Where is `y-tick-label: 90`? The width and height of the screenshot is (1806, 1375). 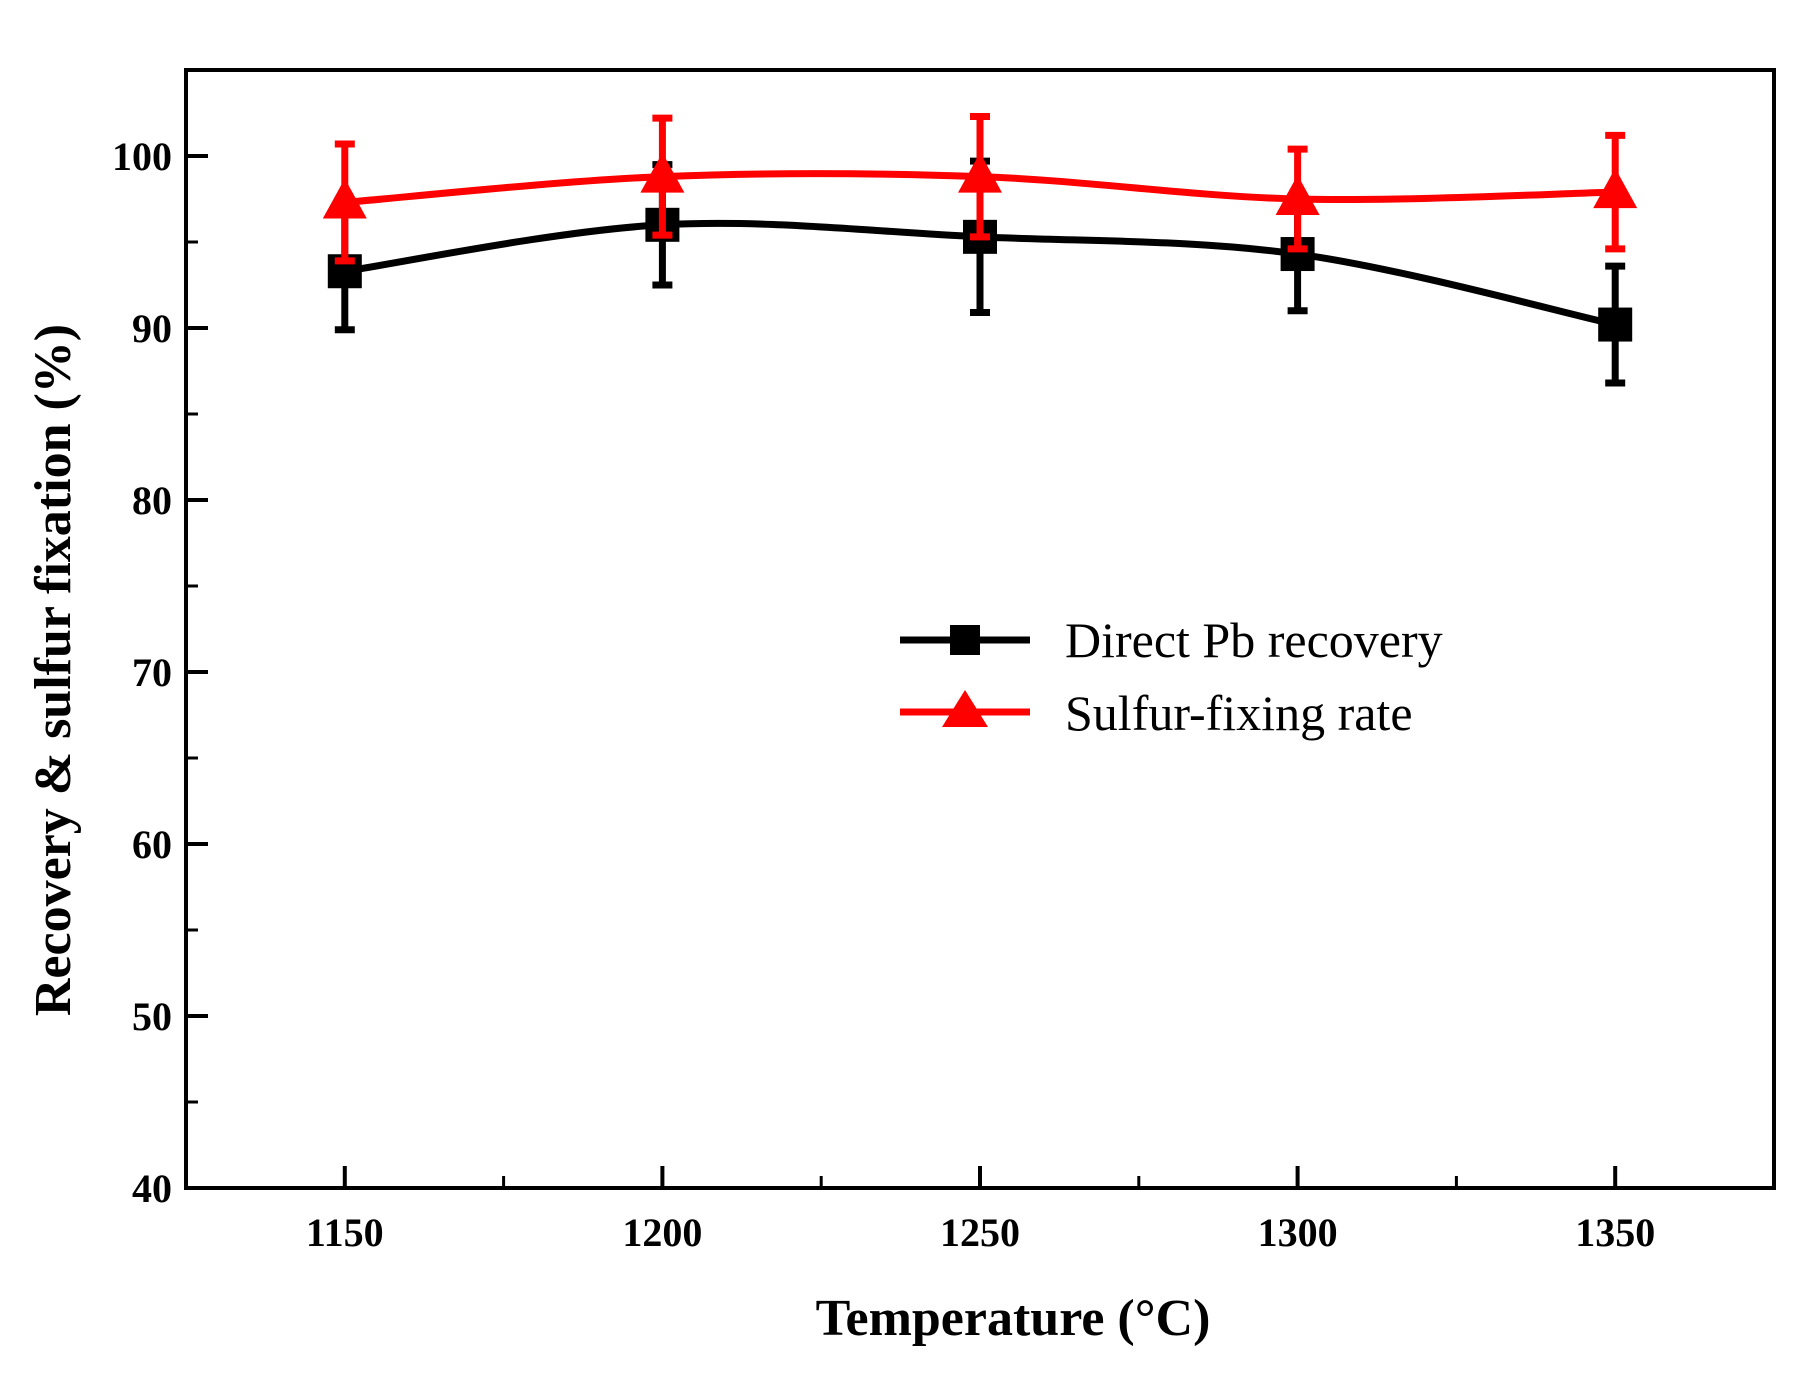 y-tick-label: 90 is located at coordinates (152, 328).